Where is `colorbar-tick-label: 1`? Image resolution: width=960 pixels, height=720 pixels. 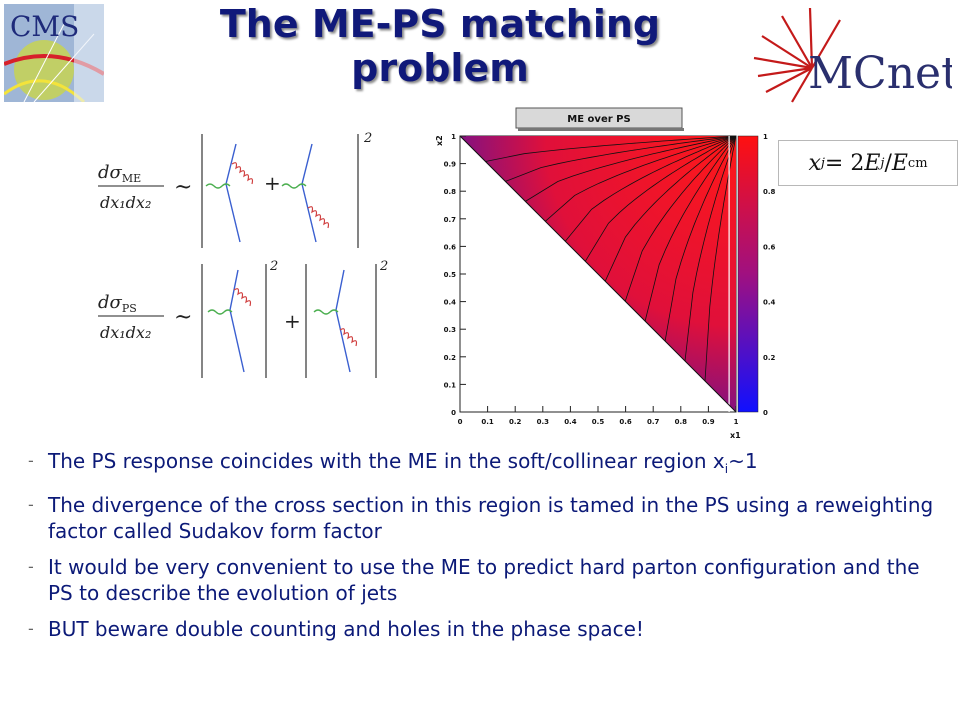 colorbar-tick-label: 1 is located at coordinates (765, 137).